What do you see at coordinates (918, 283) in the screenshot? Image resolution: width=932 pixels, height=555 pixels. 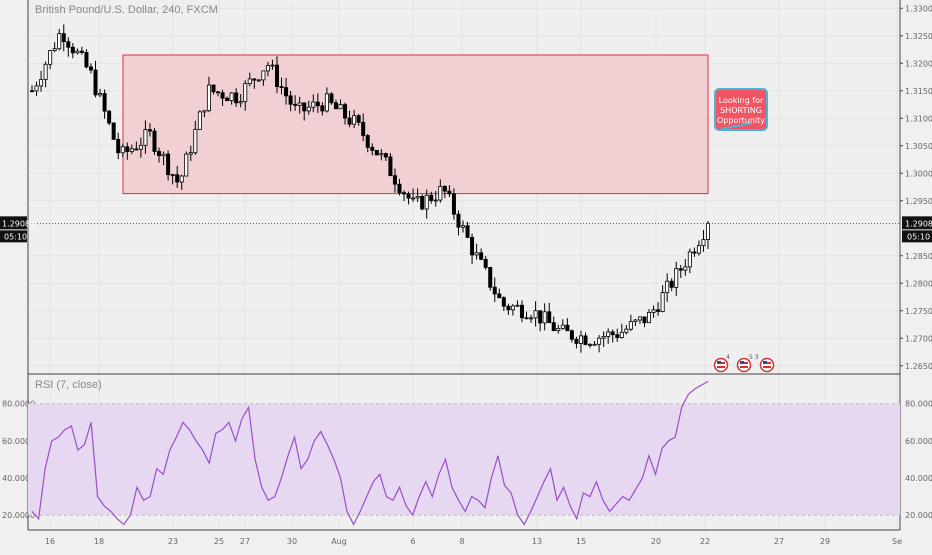 I see `price-axis-label: 1.28000` at bounding box center [918, 283].